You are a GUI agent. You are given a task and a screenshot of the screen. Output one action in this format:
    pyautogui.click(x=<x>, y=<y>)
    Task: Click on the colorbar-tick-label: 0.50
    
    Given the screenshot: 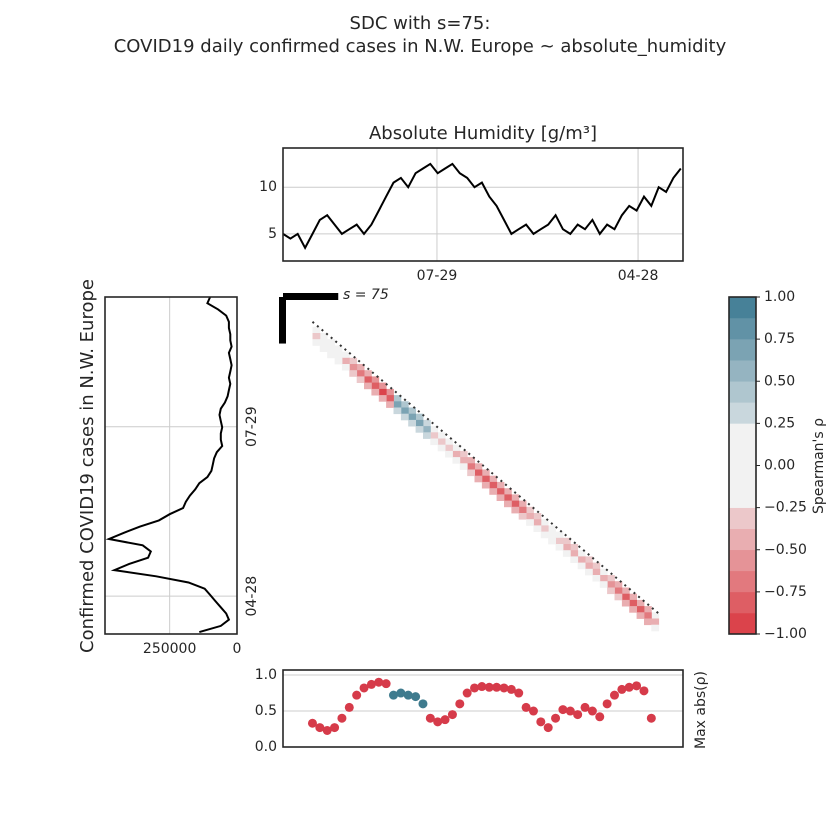 What is the action you would take?
    pyautogui.click(x=779, y=381)
    